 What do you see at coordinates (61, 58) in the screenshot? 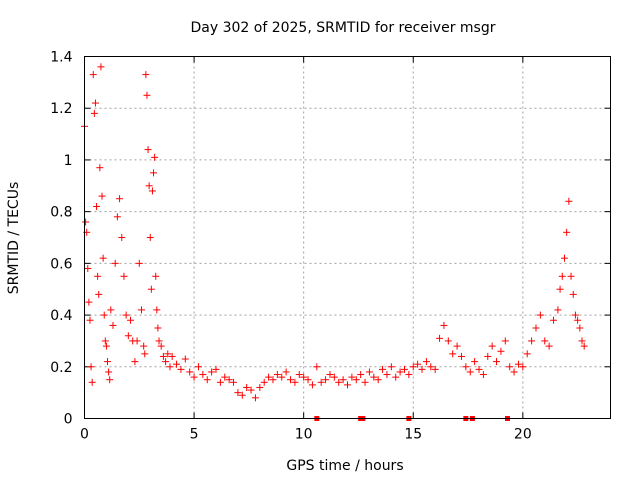
I see `y-tick-label: 1.4` at bounding box center [61, 58].